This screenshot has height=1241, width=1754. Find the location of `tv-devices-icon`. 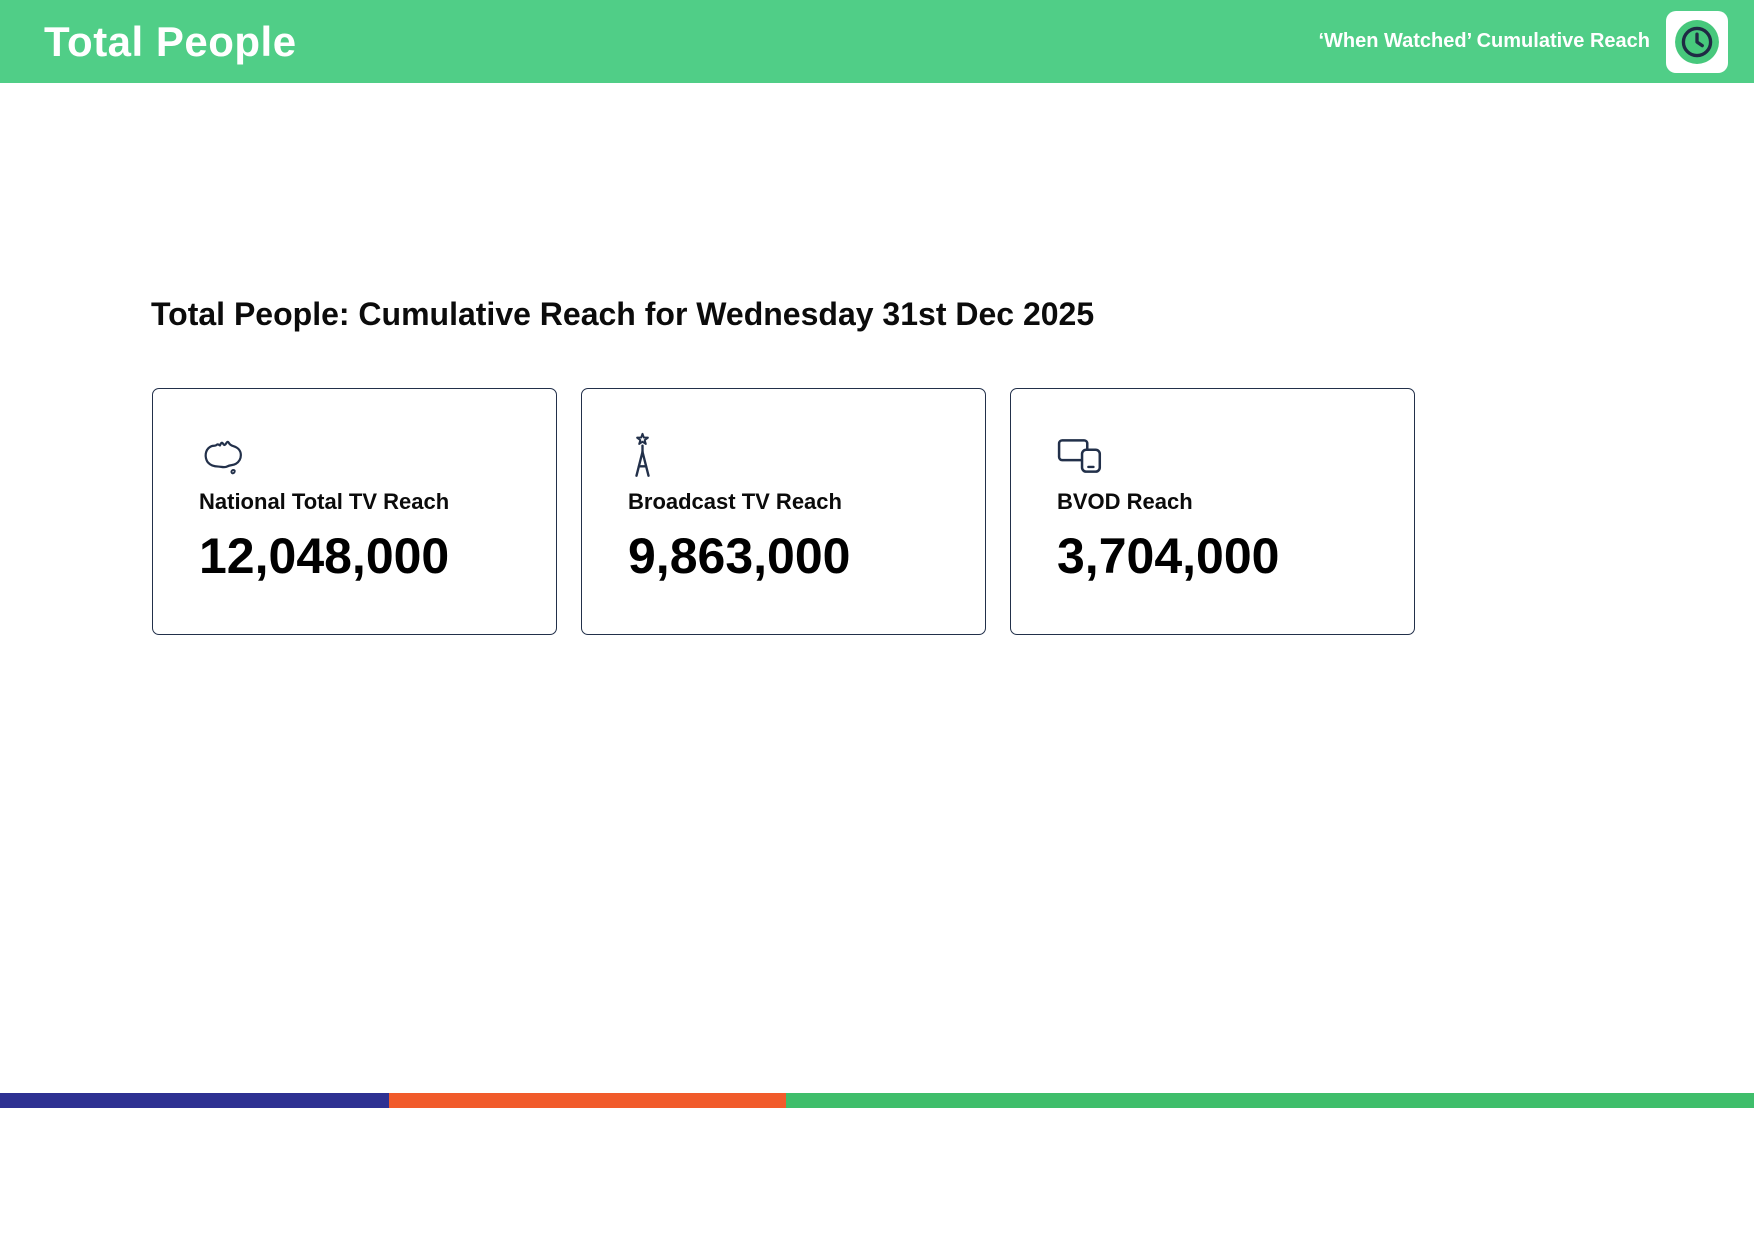

tv-devices-icon is located at coordinates (1212, 456).